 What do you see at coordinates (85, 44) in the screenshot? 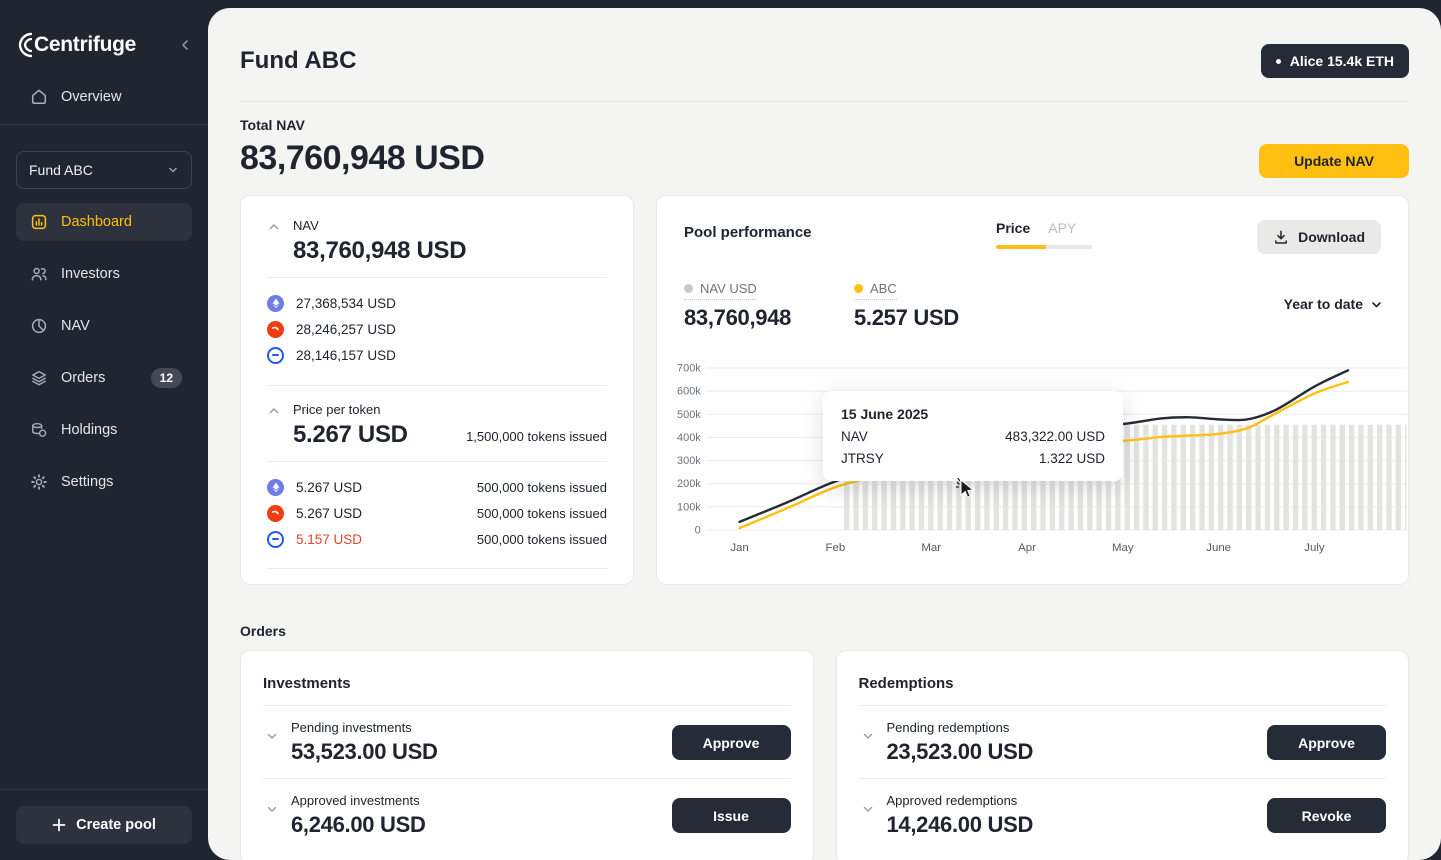
I see `logo-text: Centrifuge` at bounding box center [85, 44].